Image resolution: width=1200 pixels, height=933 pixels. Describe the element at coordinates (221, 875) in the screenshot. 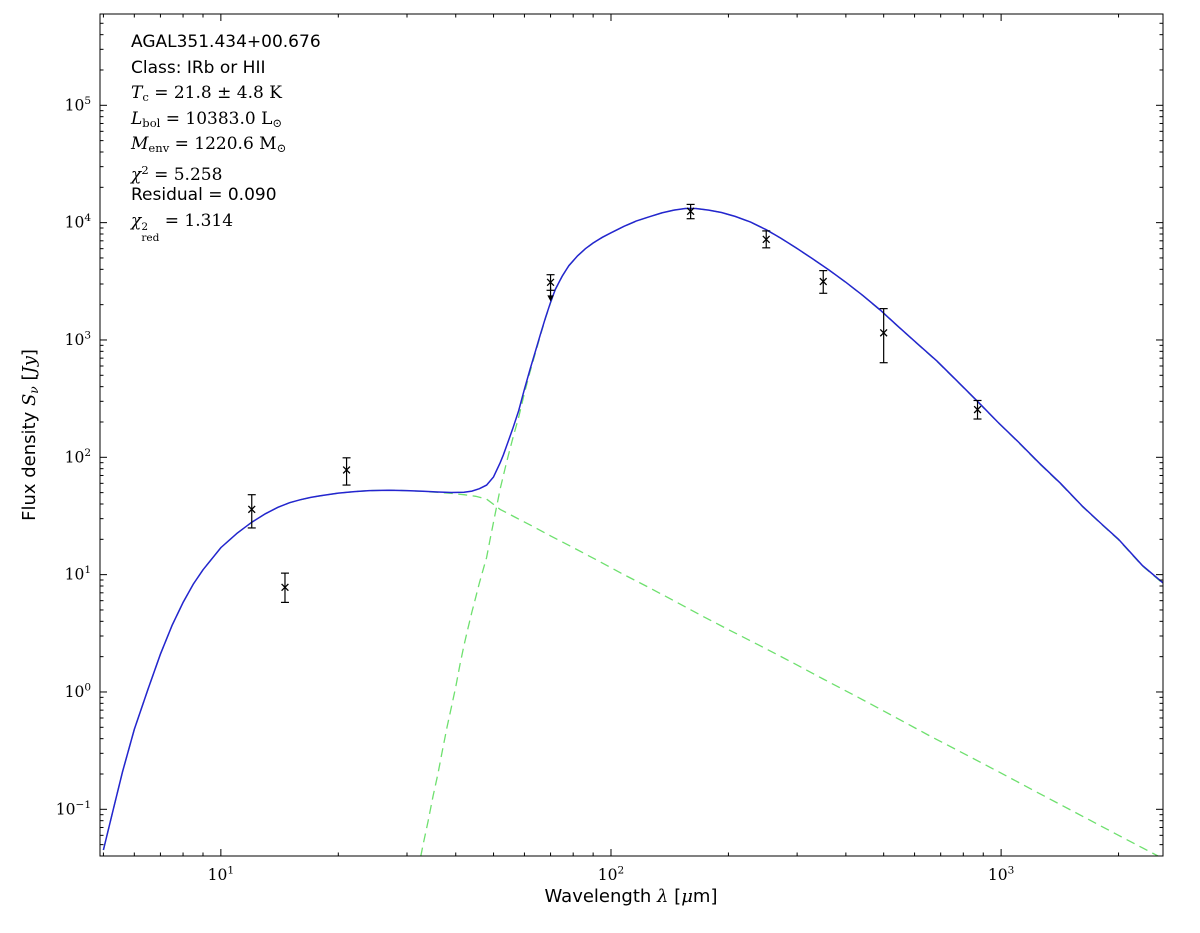

I see `x-tick-label: 10¹` at that location.